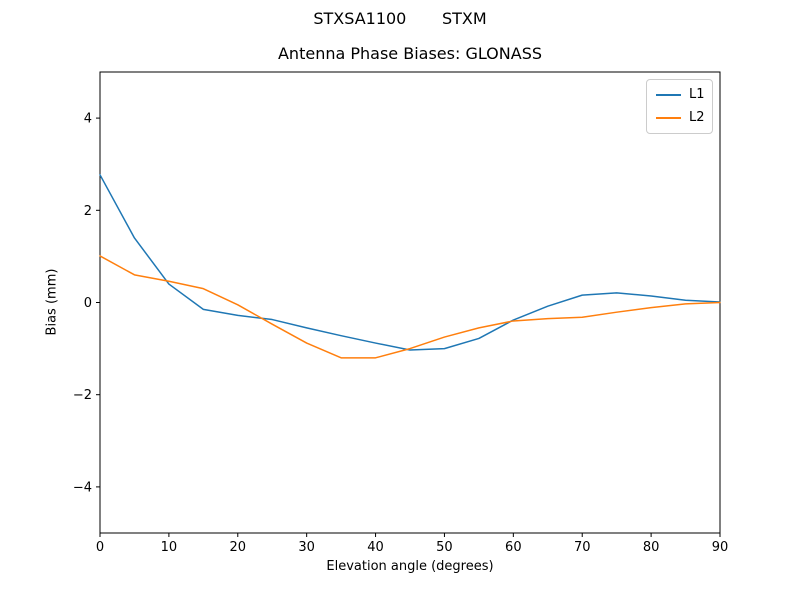 The height and width of the screenshot is (600, 800). What do you see at coordinates (88, 211) in the screenshot?
I see `y-tick-label: 2` at bounding box center [88, 211].